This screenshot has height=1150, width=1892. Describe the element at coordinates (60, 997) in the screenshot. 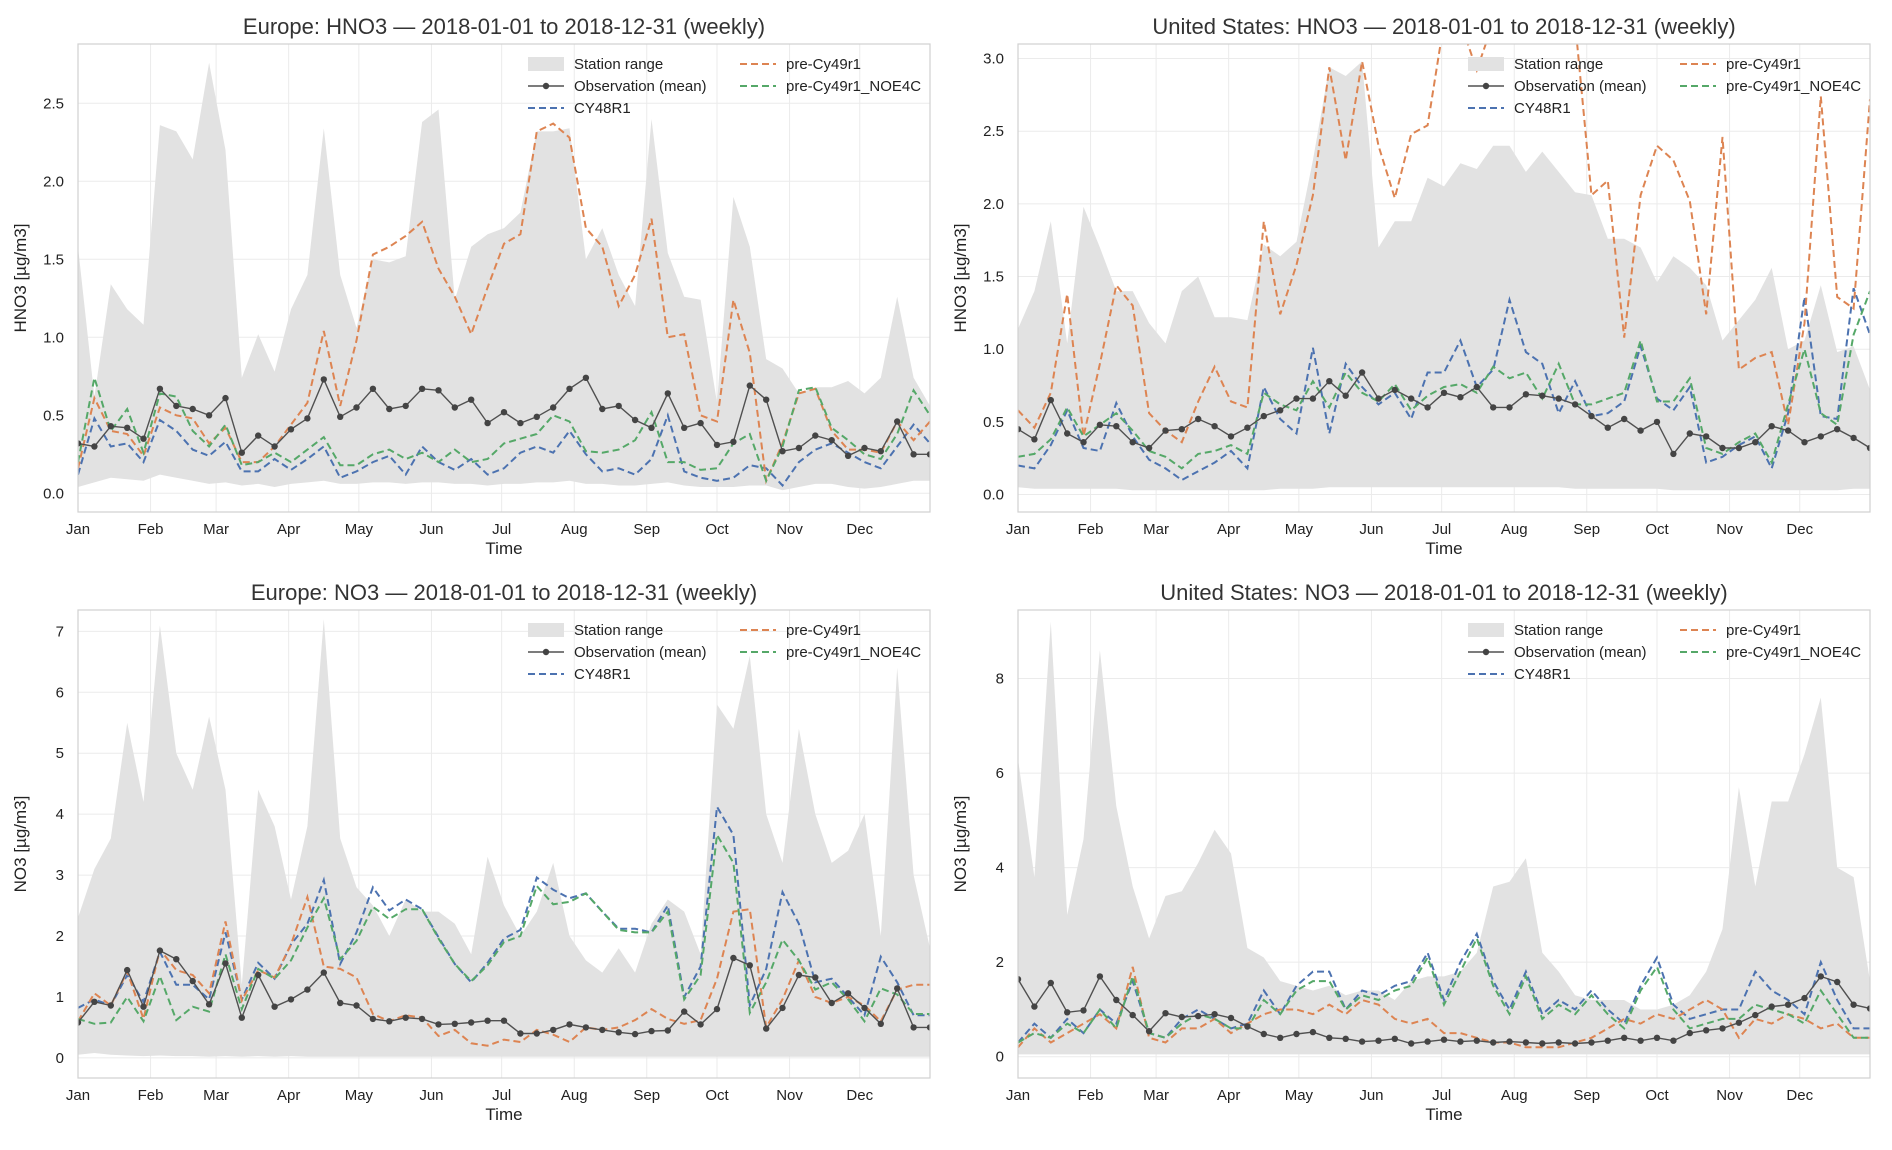

I see `y-tick-label: 1` at that location.